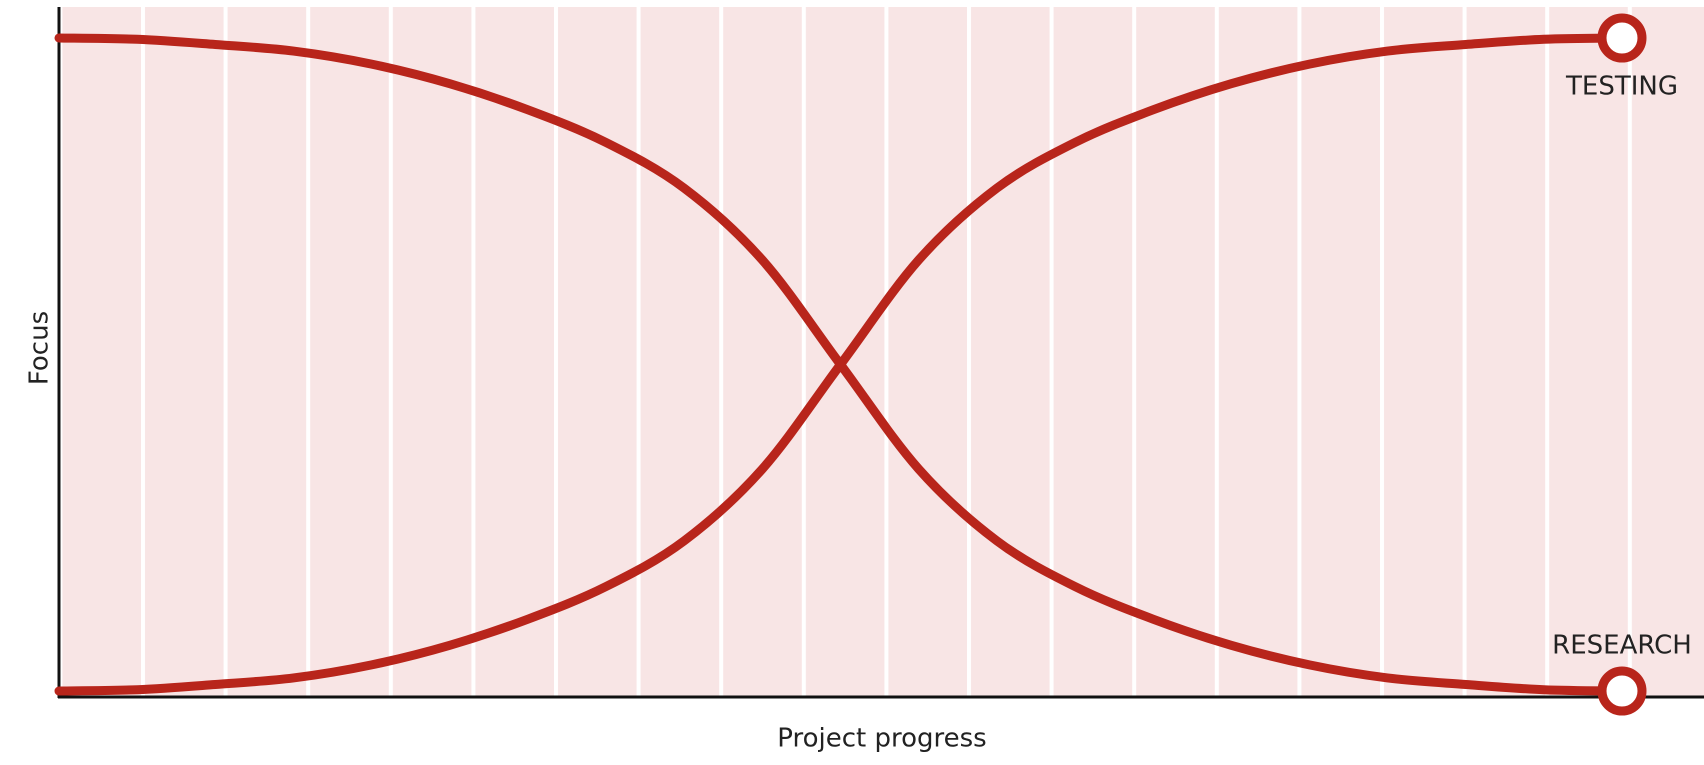 The width and height of the screenshot is (1704, 765). Describe the element at coordinates (1622, 646) in the screenshot. I see `series-label: RESEARCH` at that location.